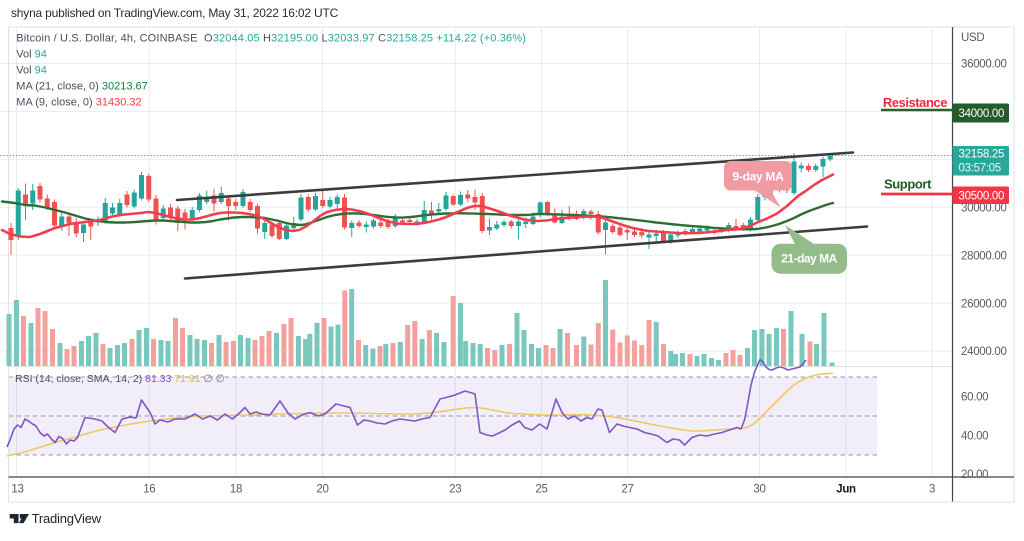  Describe the element at coordinates (236, 490) in the screenshot. I see `svg-text: 18` at that location.